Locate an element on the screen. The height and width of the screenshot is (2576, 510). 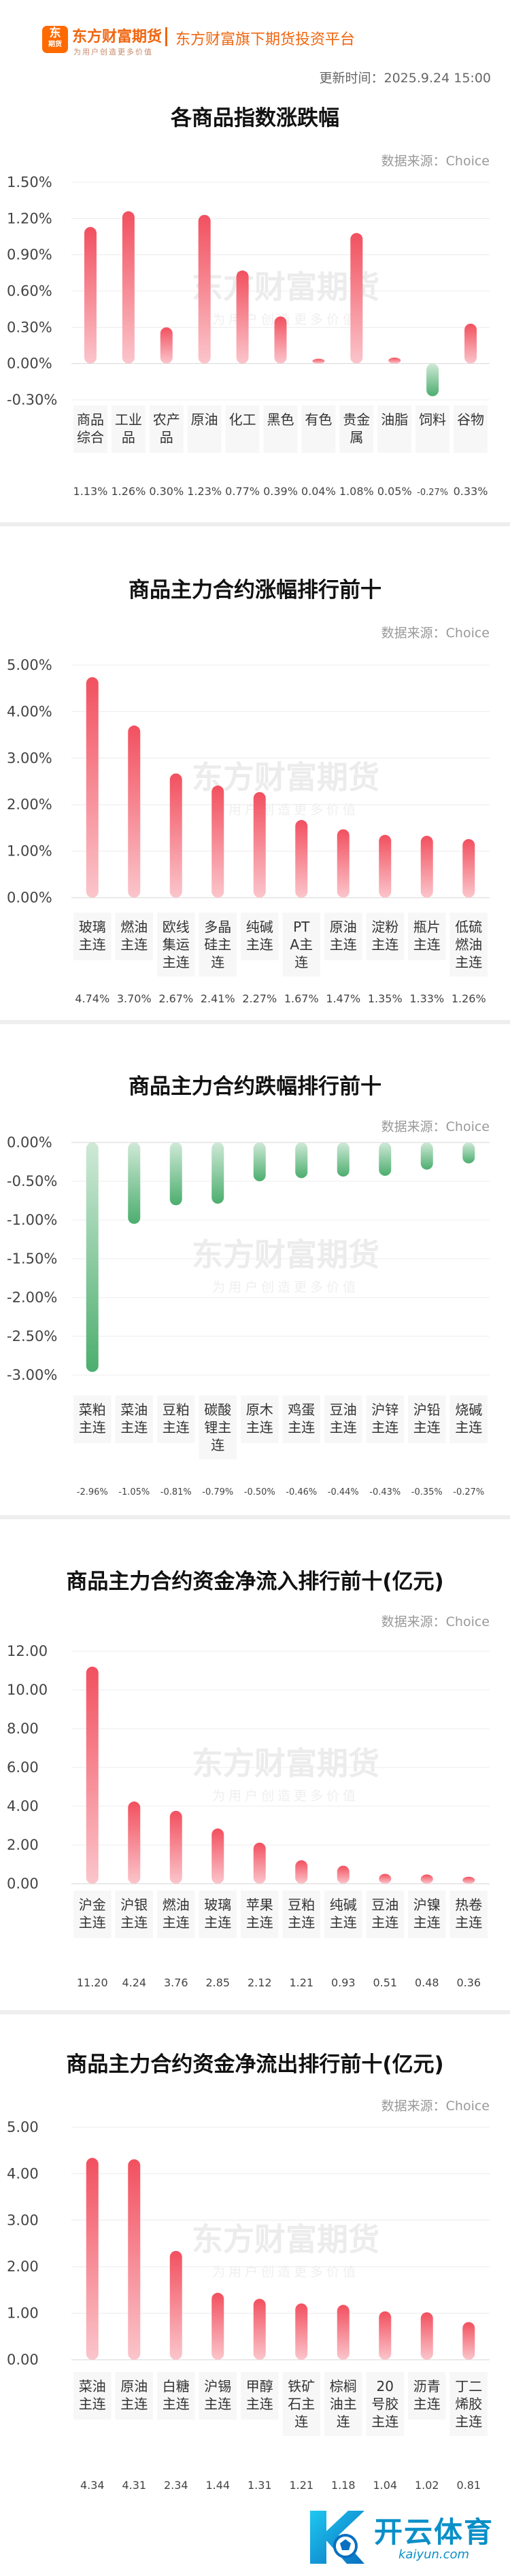
value-label: 2.41% is located at coordinates (218, 998).